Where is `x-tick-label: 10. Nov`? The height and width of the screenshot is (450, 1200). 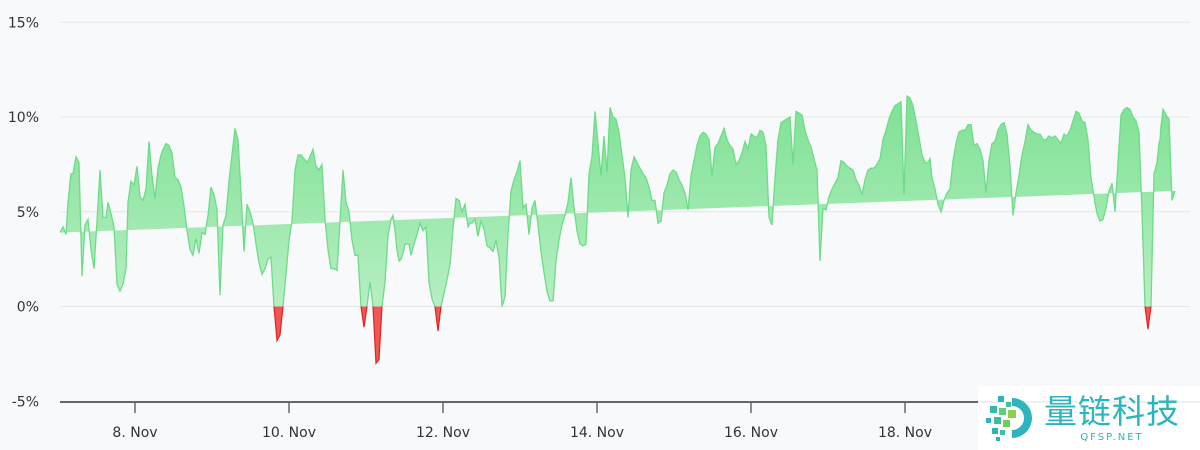 x-tick-label: 10. Nov is located at coordinates (289, 433).